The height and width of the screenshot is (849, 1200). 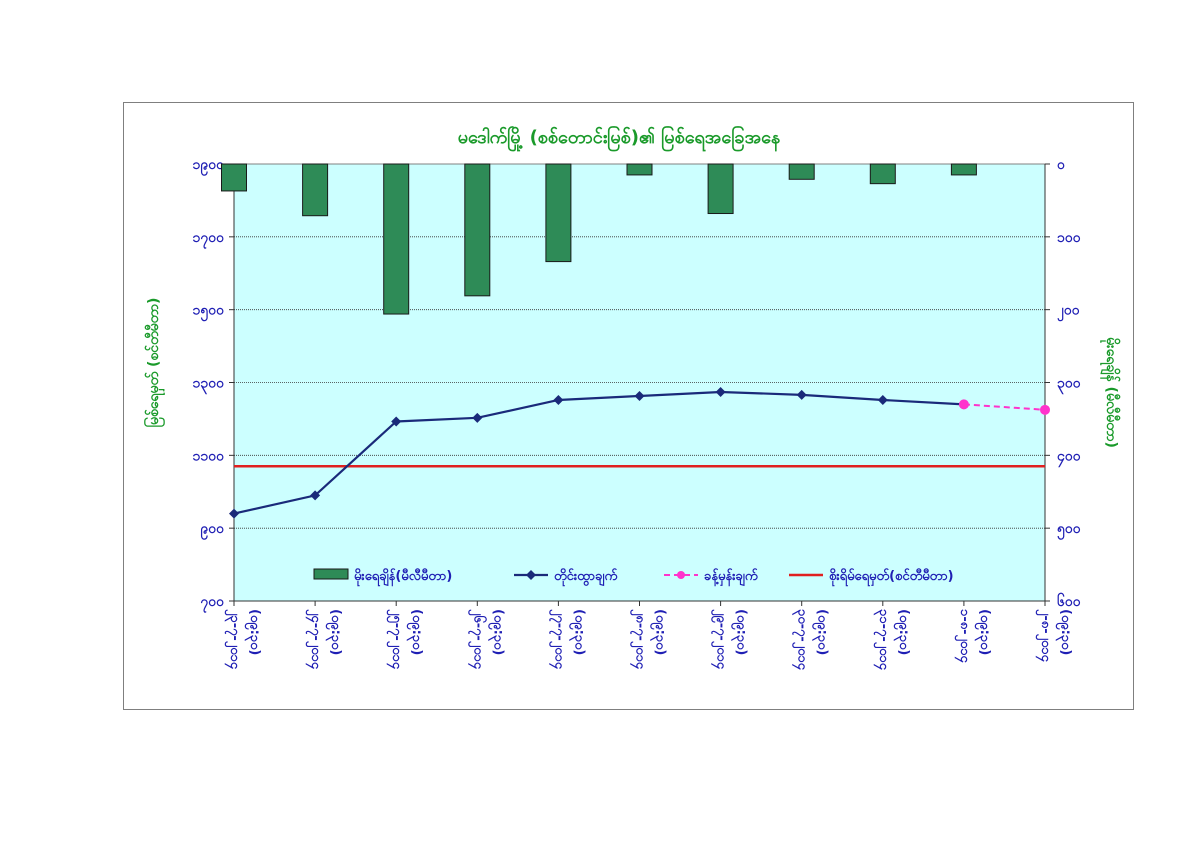 I want to click on x-tick-date: ၂၃-၇-၂၀၁၄, so click(x=233, y=639).